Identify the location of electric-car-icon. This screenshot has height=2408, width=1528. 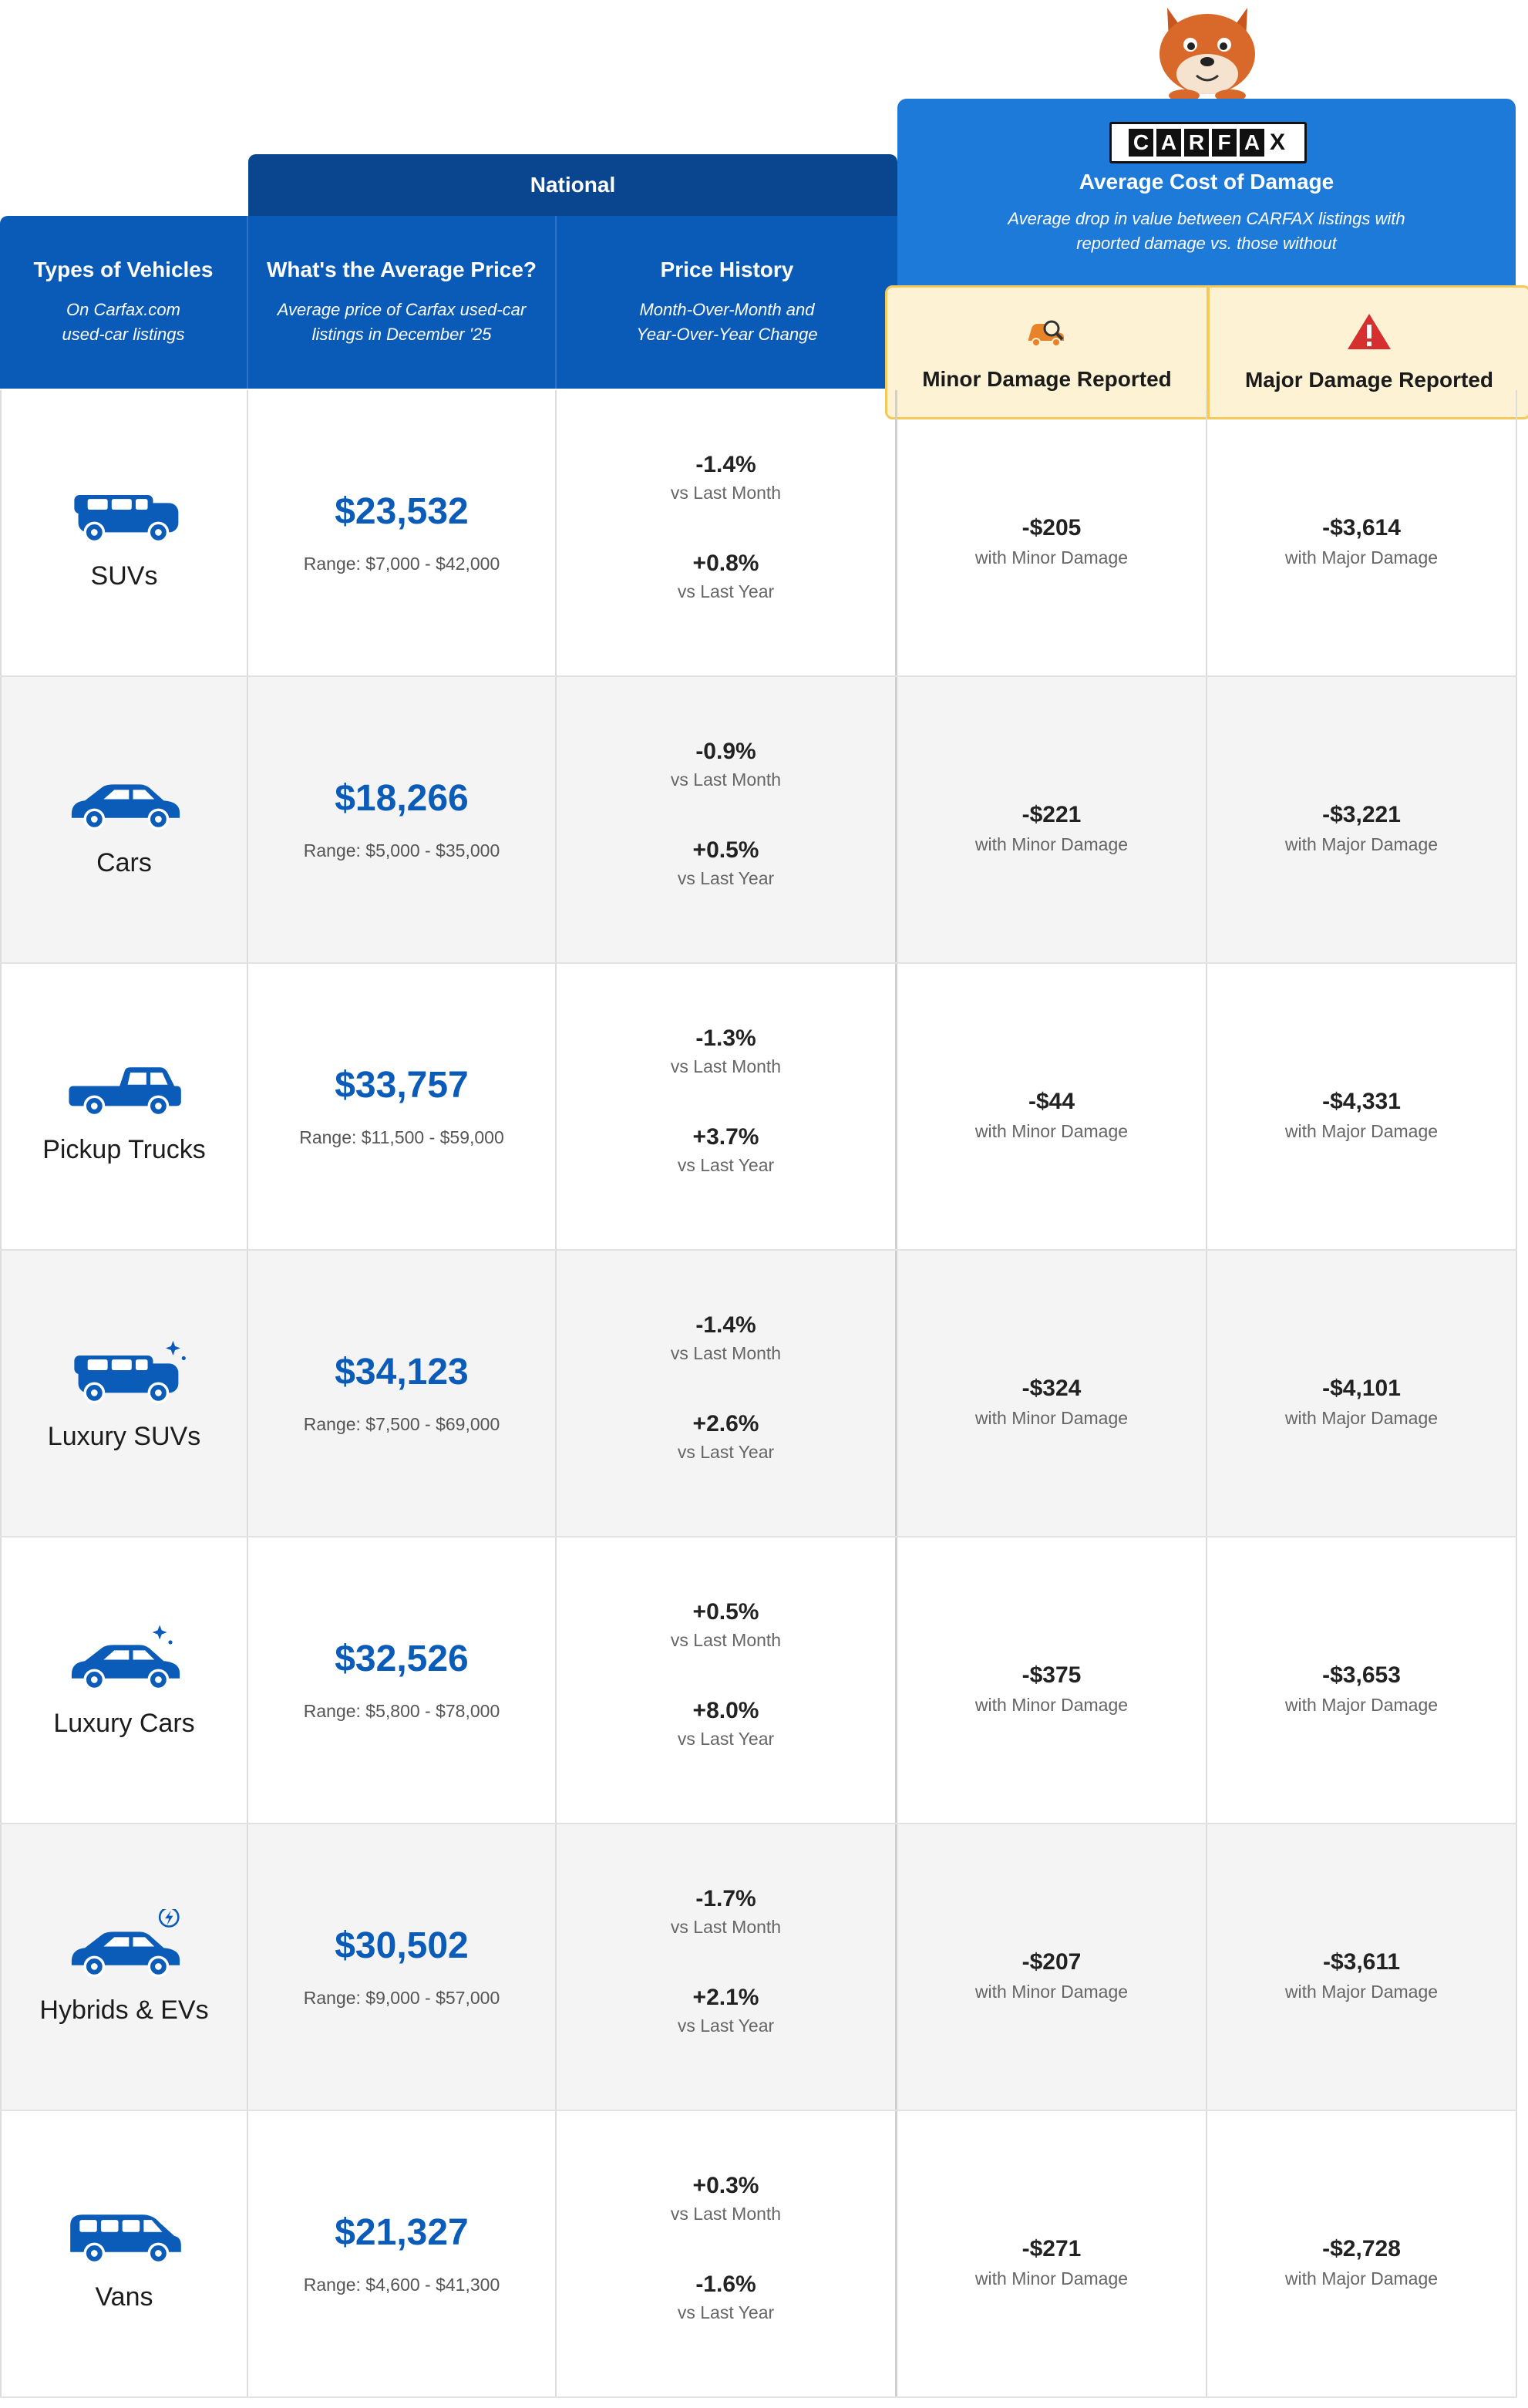
(125, 1943).